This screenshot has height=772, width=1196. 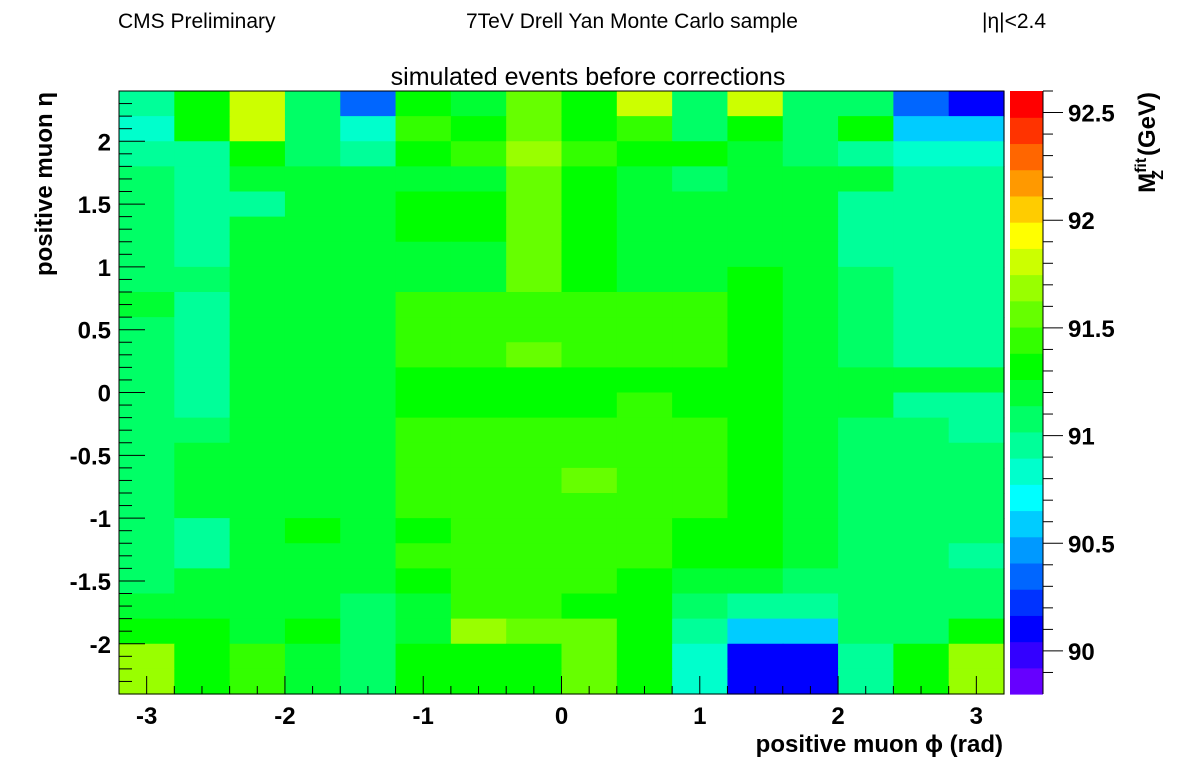 What do you see at coordinates (837, 716) in the screenshot?
I see `x-tick-label: 2` at bounding box center [837, 716].